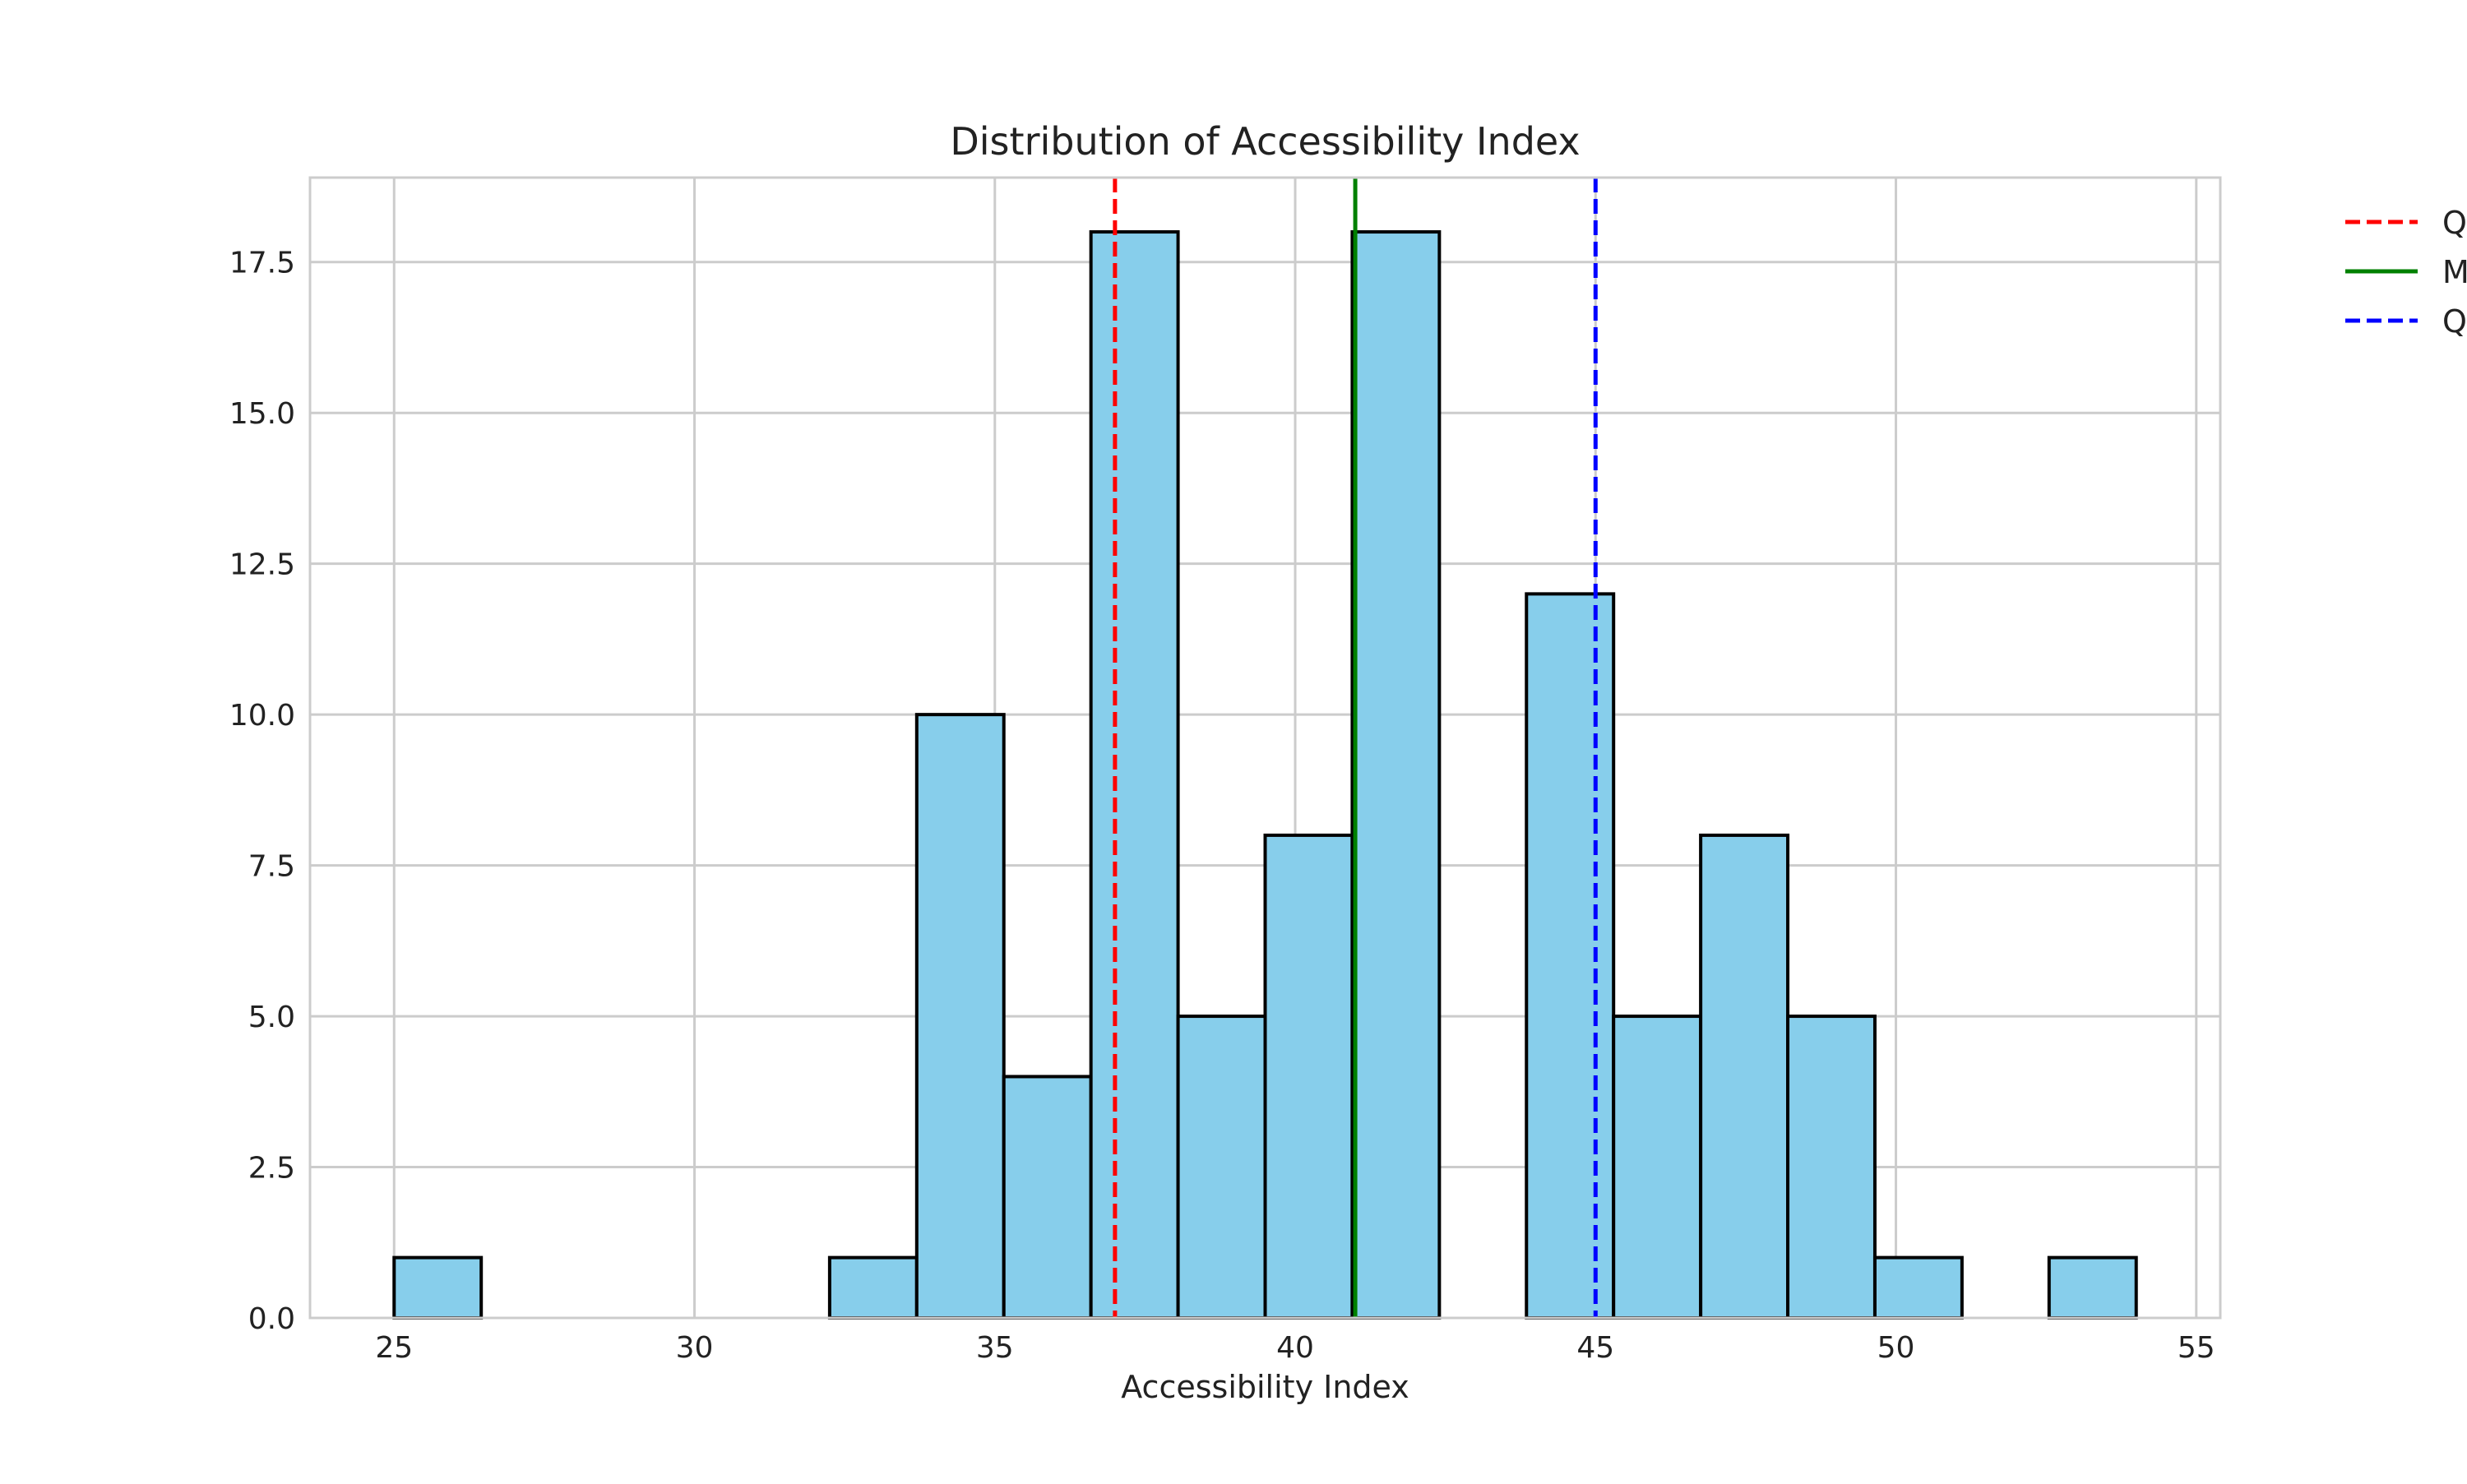 This screenshot has height=1484, width=2467. What do you see at coordinates (1265, 141) in the screenshot?
I see `chart-title: Distribution of Accessibility Index` at bounding box center [1265, 141].